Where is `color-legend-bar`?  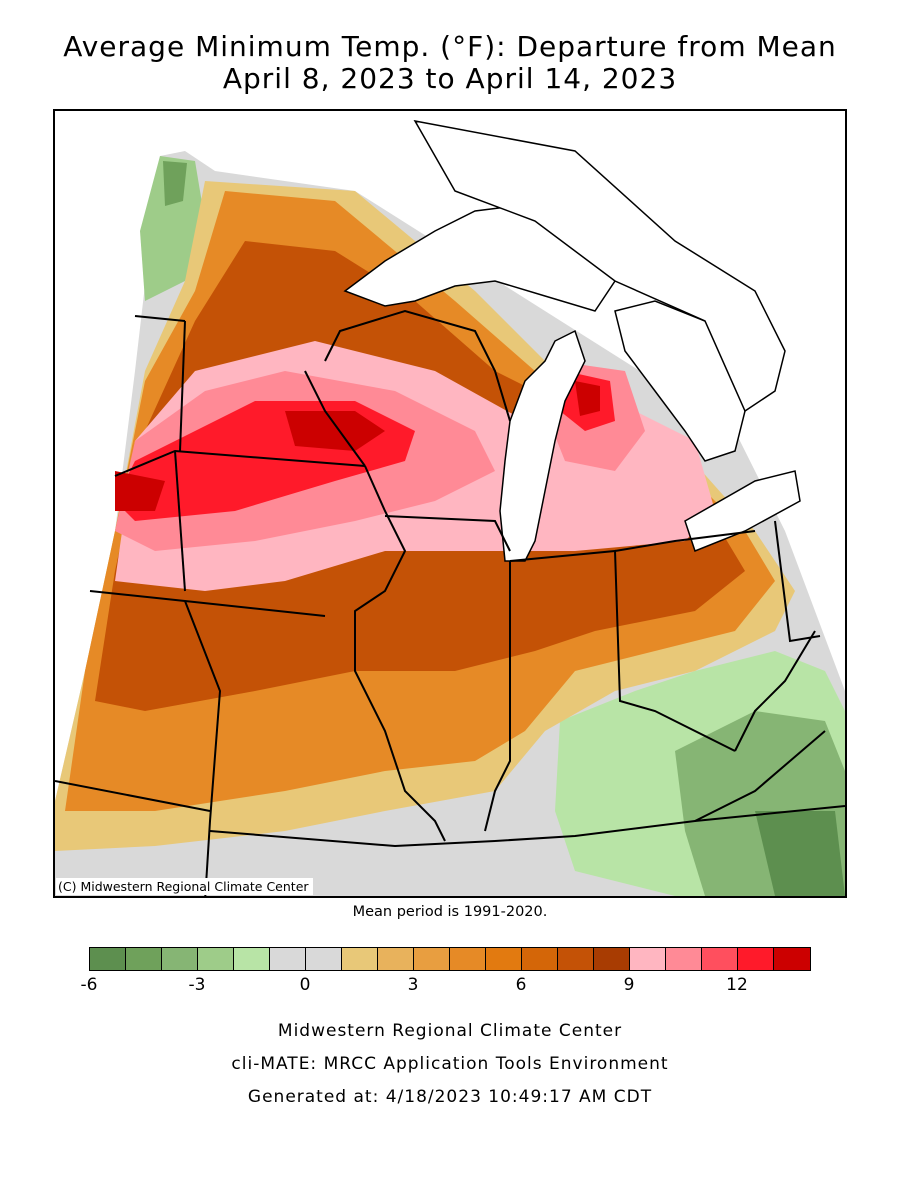 color-legend-bar is located at coordinates (450, 959).